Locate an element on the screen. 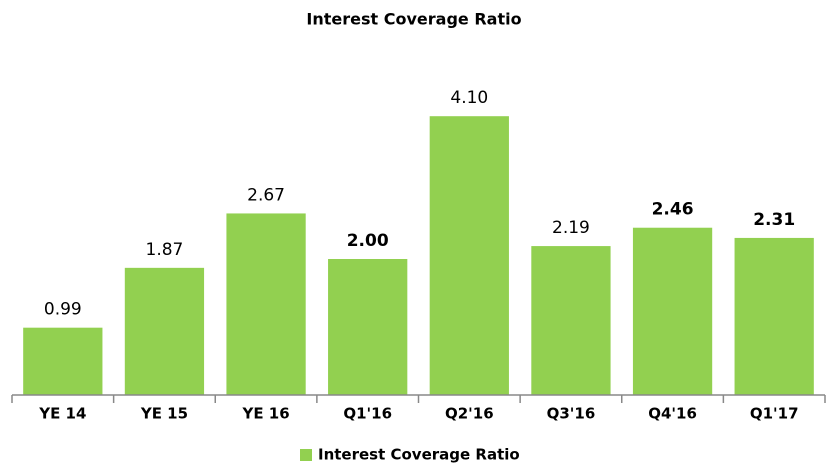  legend-label: Interest Coverage Ratio is located at coordinates (419, 455).